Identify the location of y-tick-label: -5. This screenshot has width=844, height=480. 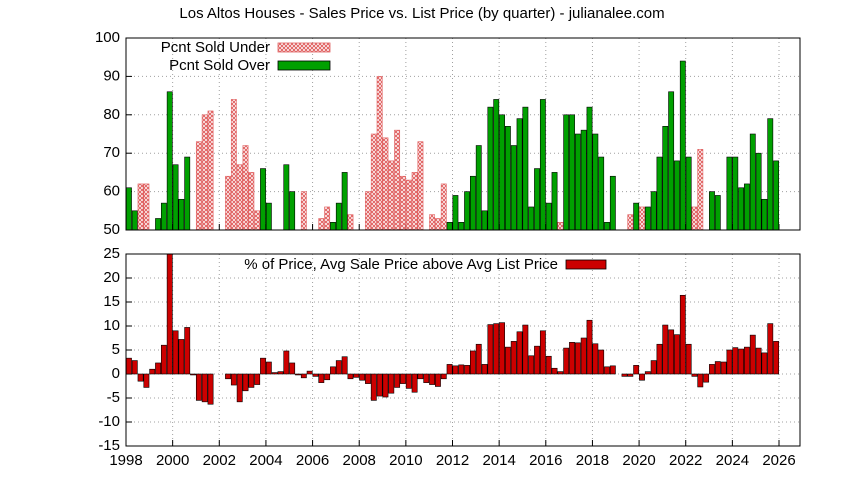
(113, 397).